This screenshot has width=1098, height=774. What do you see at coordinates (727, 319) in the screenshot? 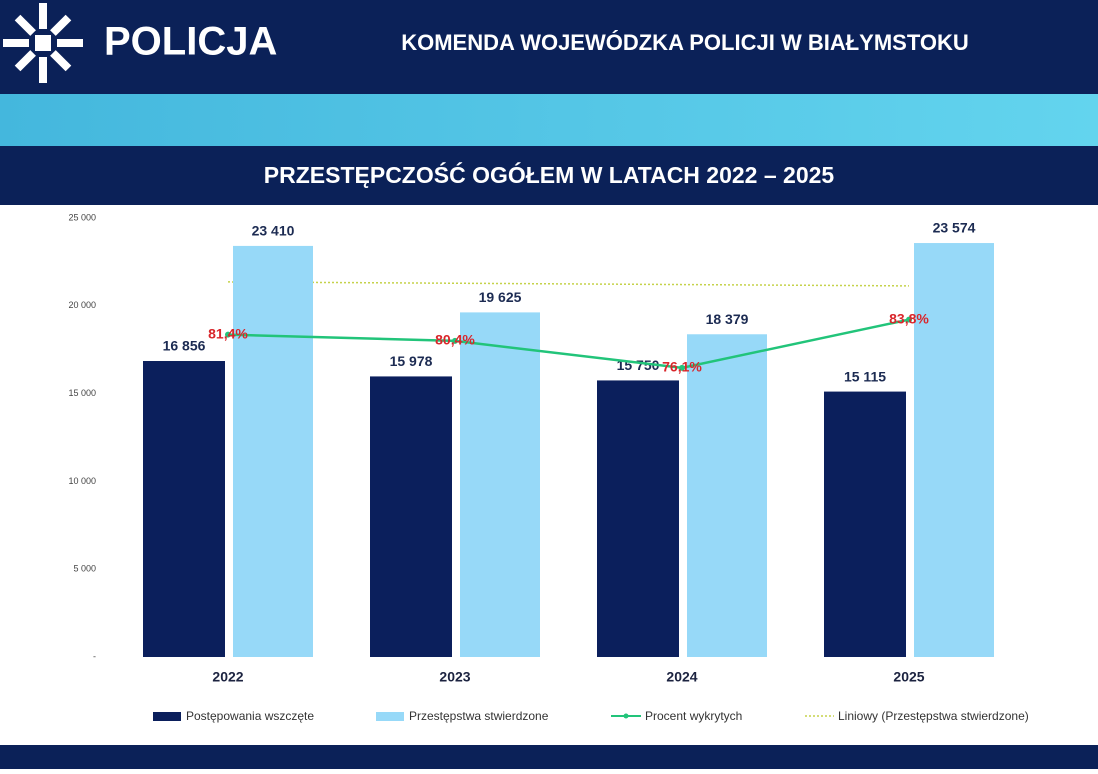
I see `data-label: 18 379` at bounding box center [727, 319].